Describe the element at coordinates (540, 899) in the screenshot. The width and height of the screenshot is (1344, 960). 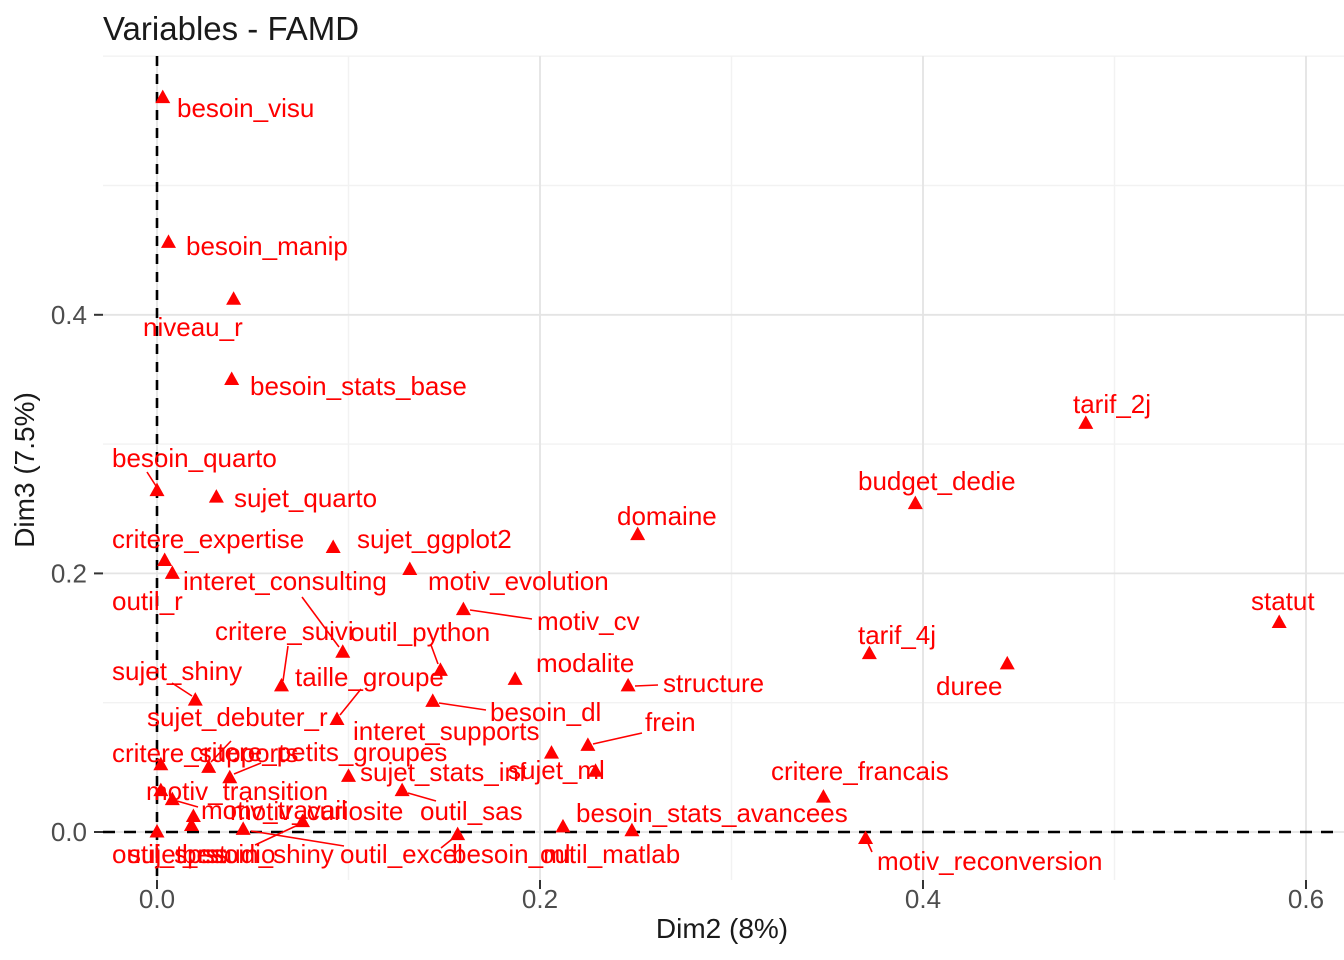
I see `x-tick-label: 0.2` at that location.